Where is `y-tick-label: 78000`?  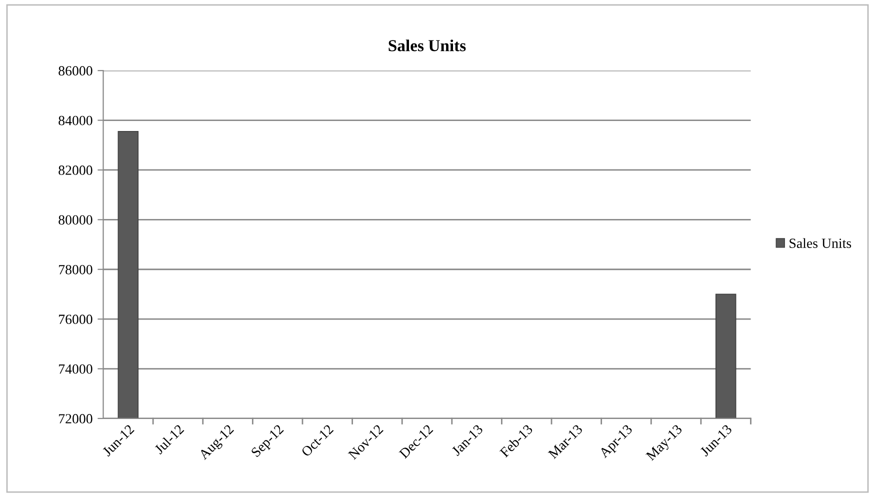
y-tick-label: 78000 is located at coordinates (75, 269).